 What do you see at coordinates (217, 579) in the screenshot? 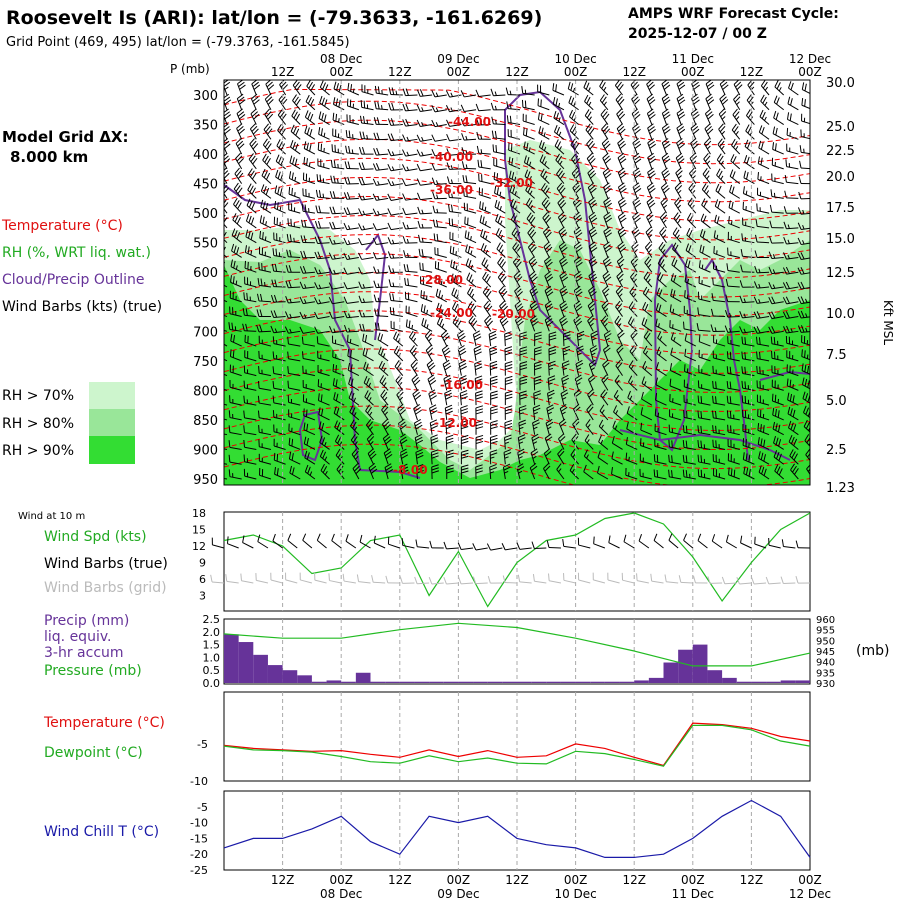
I see `wind-barb-grid` at bounding box center [217, 579].